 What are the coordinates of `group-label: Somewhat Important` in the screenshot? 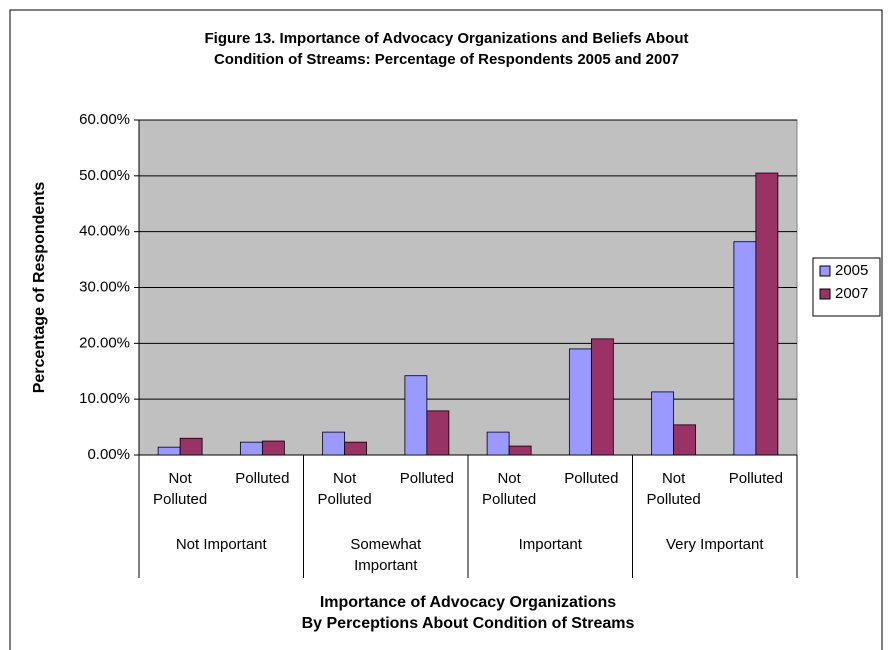 It's located at (386, 555).